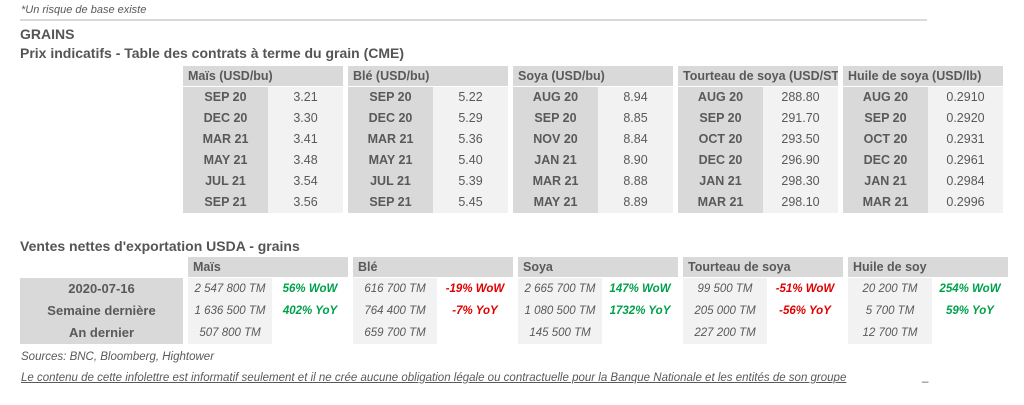  What do you see at coordinates (928, 289) in the screenshot?
I see `exports-row: 20 200 TM 254% WoW` at bounding box center [928, 289].